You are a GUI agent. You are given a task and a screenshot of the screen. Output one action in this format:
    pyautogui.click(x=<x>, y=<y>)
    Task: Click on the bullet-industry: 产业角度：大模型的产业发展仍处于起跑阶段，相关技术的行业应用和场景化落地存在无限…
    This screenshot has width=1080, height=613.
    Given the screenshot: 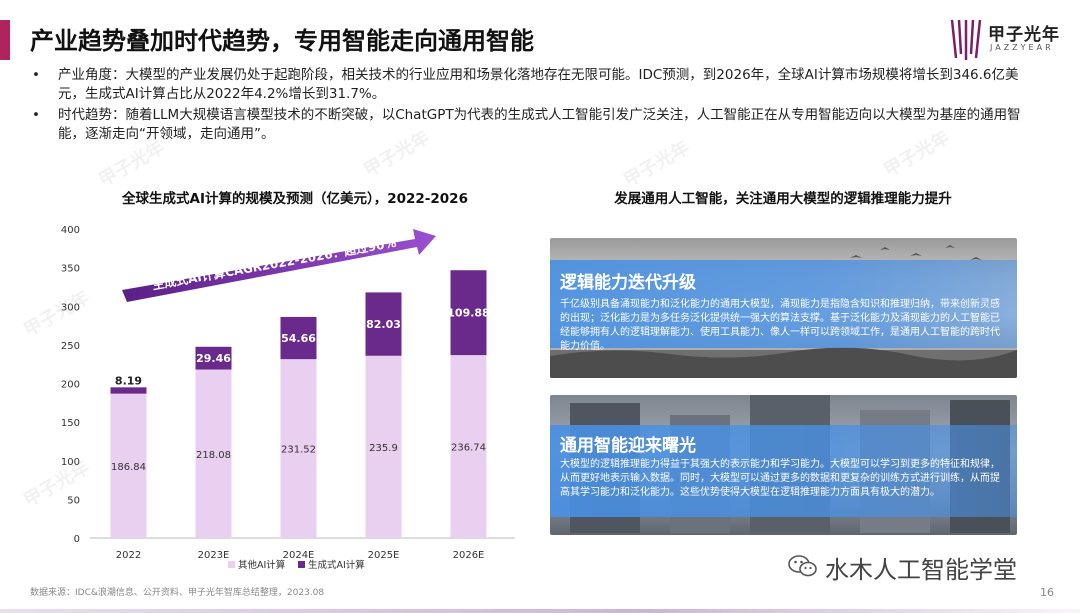 What is the action you would take?
    pyautogui.click(x=535, y=85)
    